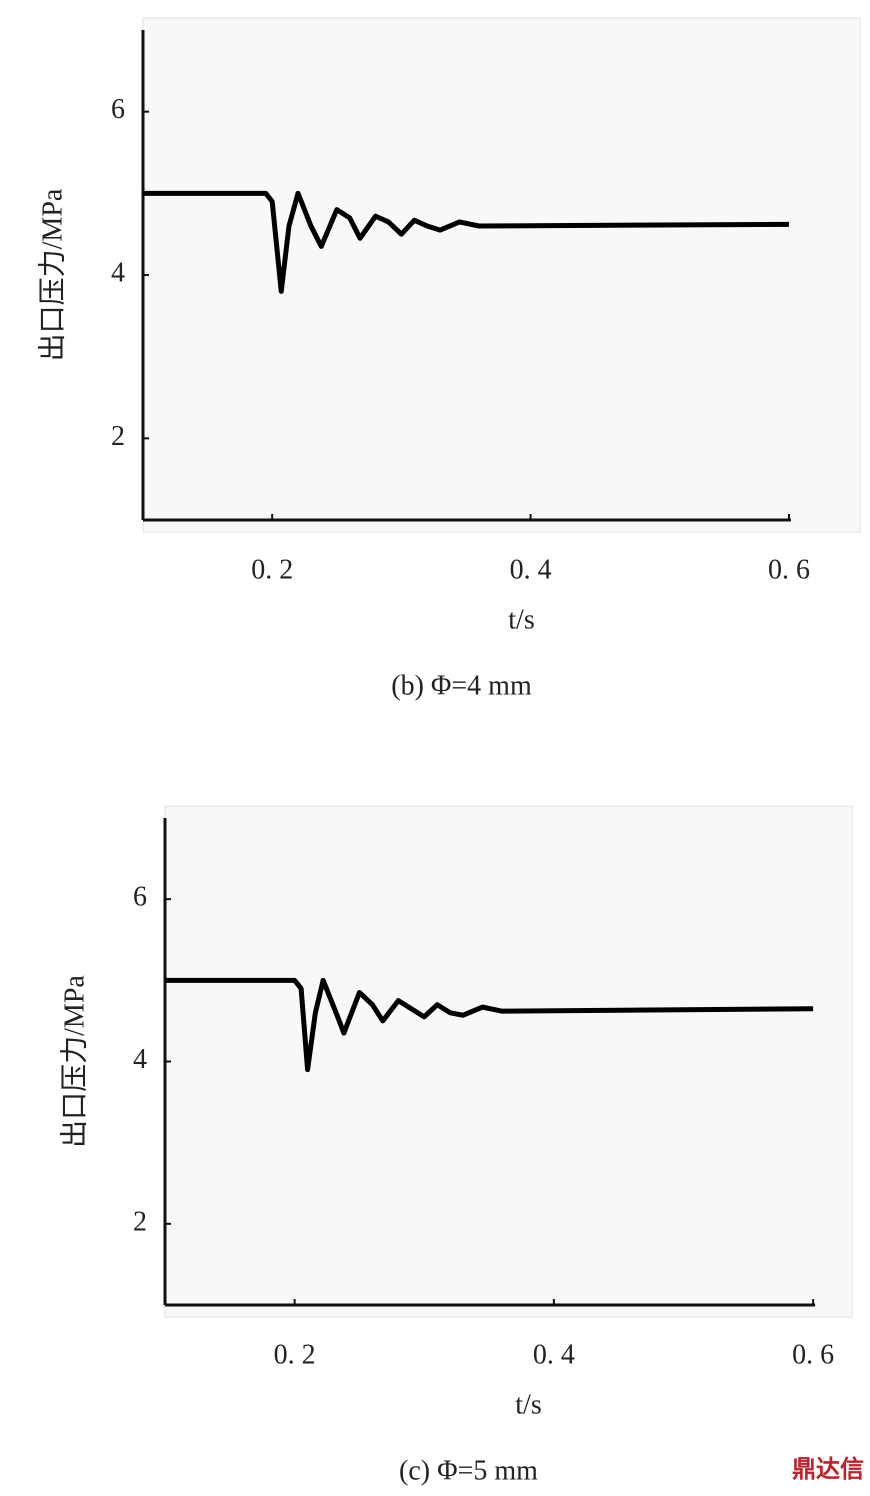  Describe the element at coordinates (828, 1469) in the screenshot. I see `watermark: 鼎达信` at that location.